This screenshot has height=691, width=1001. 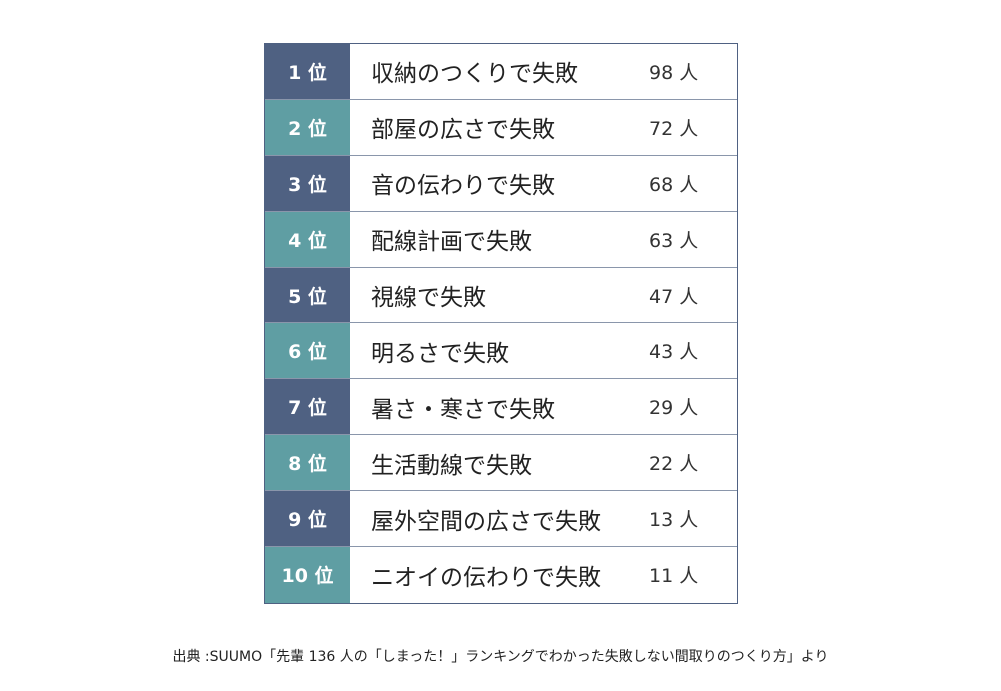 I want to click on rank-cell: 1 位, so click(x=307, y=71).